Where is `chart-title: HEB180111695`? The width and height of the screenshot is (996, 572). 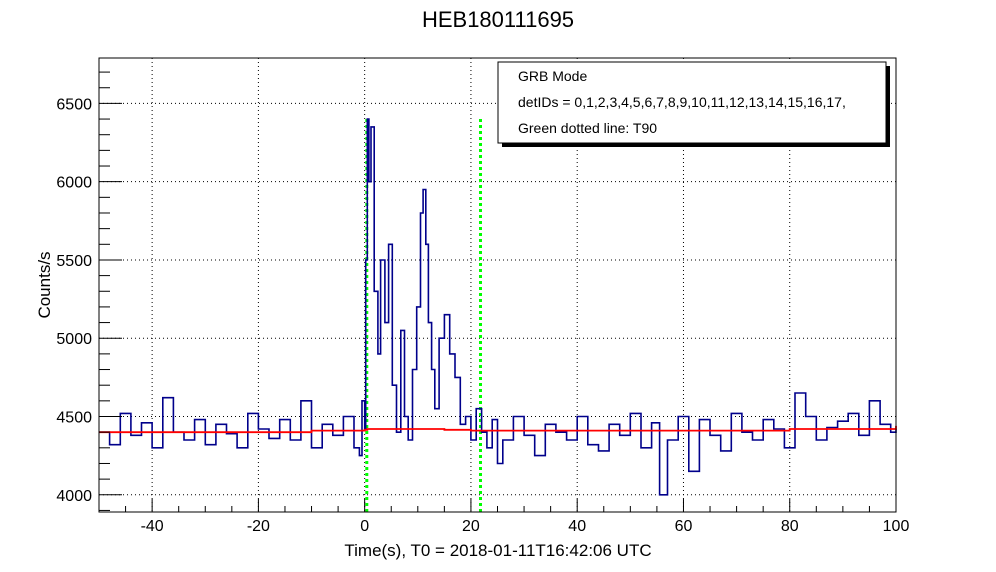 chart-title: HEB180111695 is located at coordinates (498, 19).